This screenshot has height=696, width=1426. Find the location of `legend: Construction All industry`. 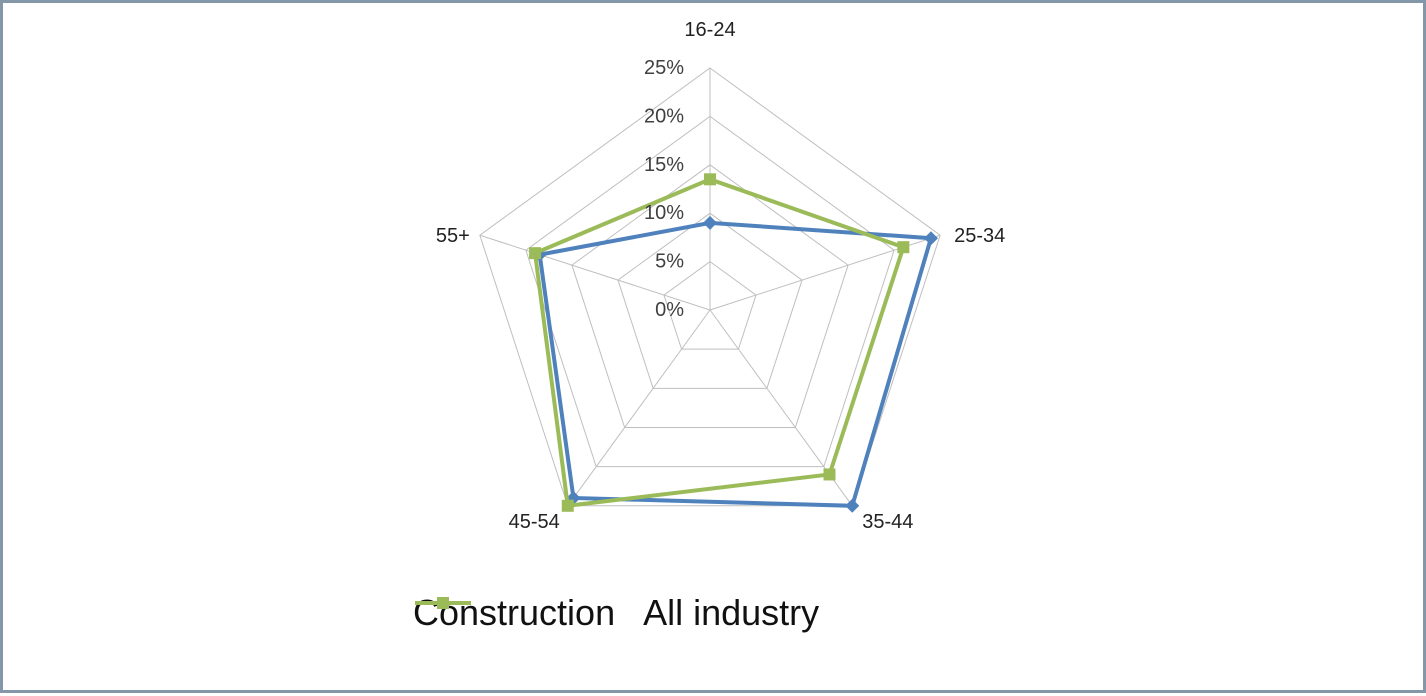

legend: Construction All industry is located at coordinates (616, 613).